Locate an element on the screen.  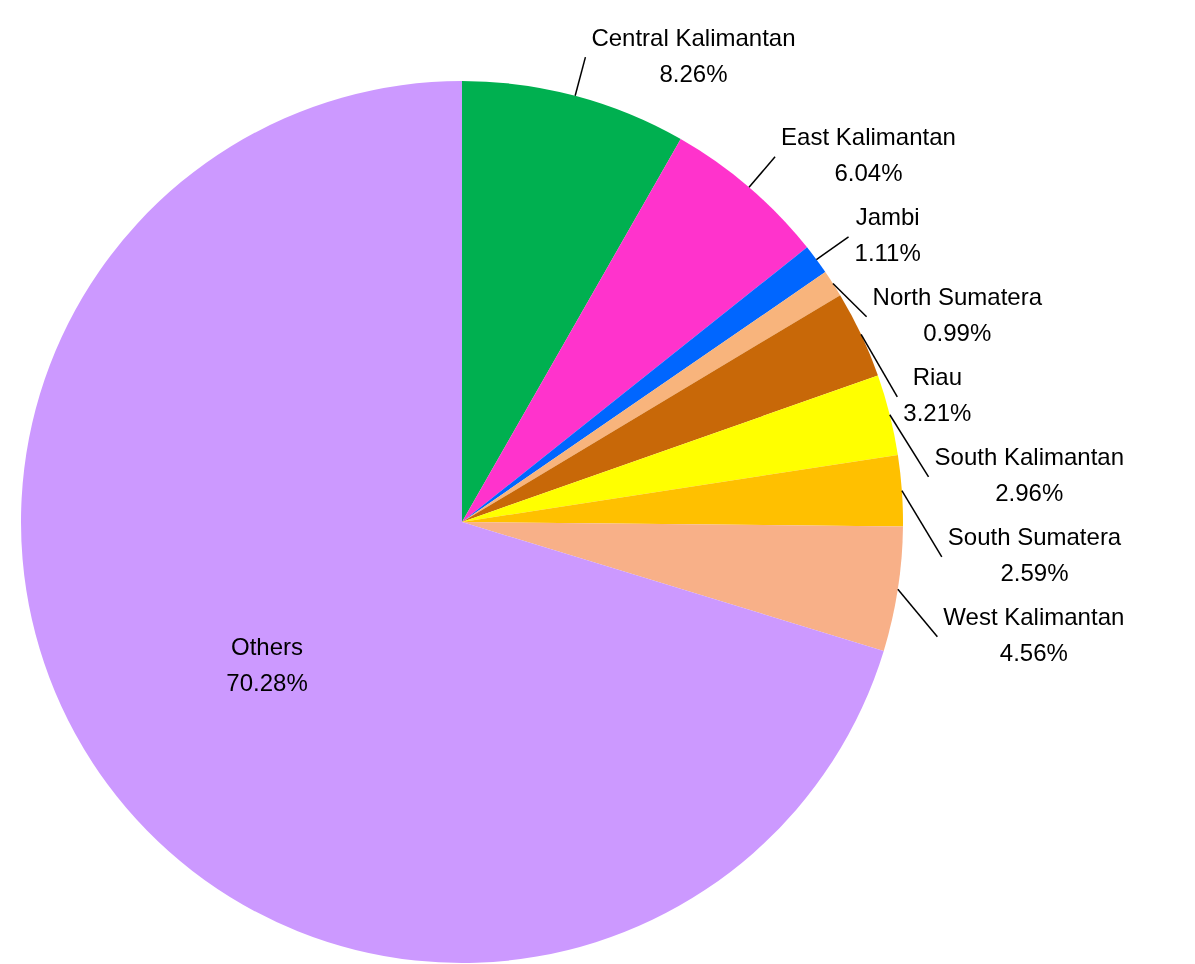
slice-label: East Kalimantan is located at coordinates (868, 137).